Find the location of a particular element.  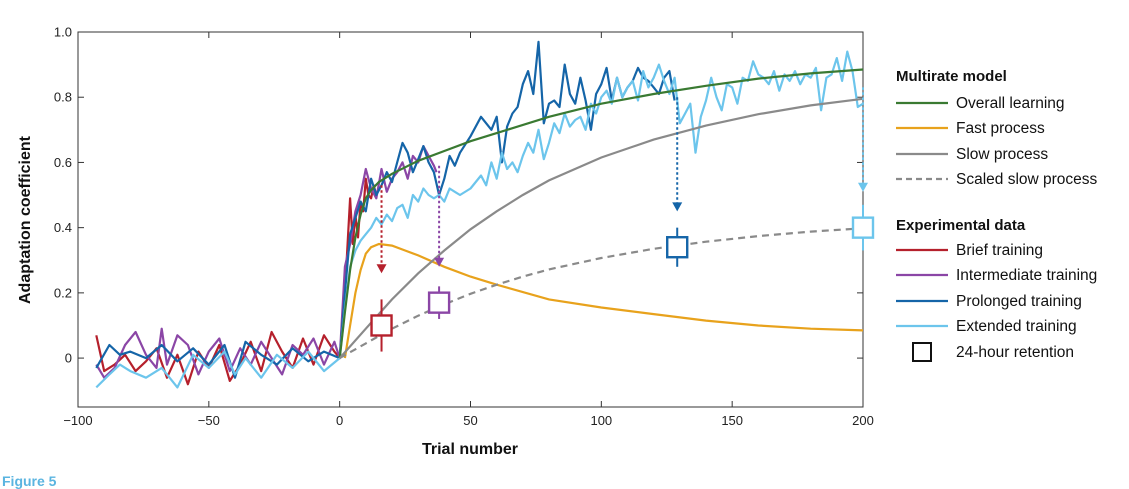

retention-point-prolonged is located at coordinates (677, 247).